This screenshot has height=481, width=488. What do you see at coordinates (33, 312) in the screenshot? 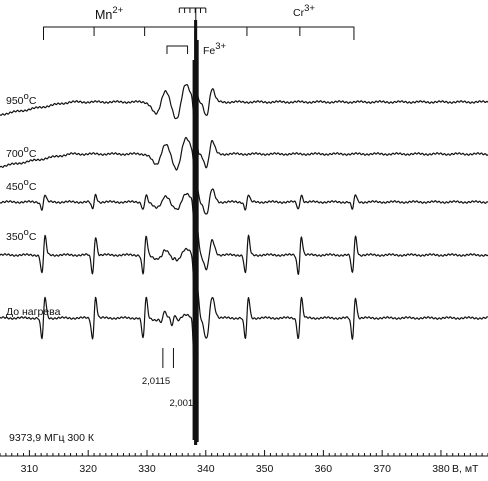
I see `series-label-4: До нагрева` at bounding box center [33, 312].